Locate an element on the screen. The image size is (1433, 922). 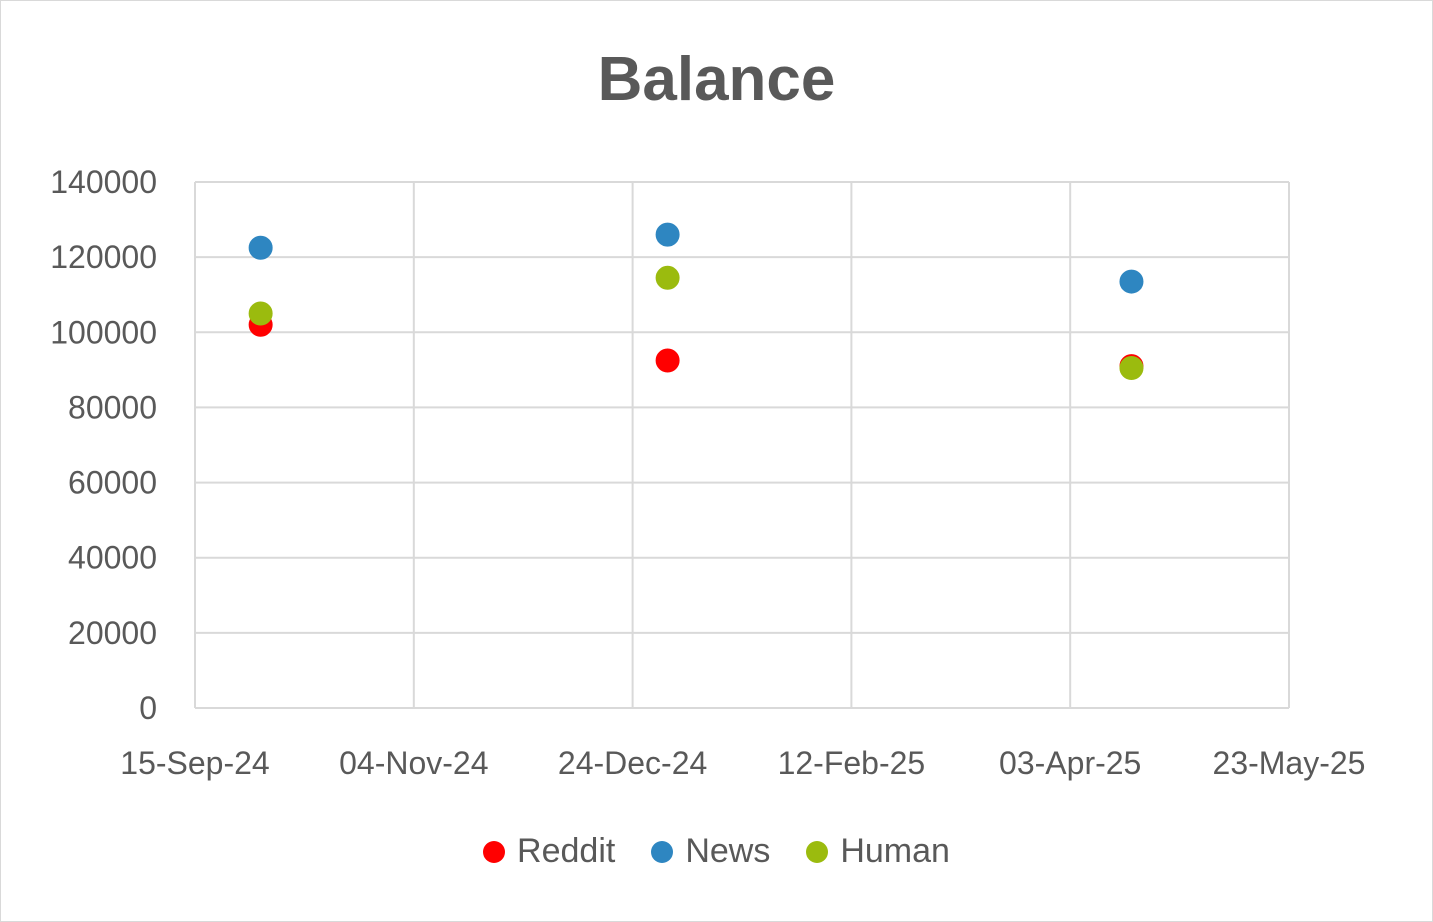
x-tick-label: 24-Dec-24 is located at coordinates (632, 763).